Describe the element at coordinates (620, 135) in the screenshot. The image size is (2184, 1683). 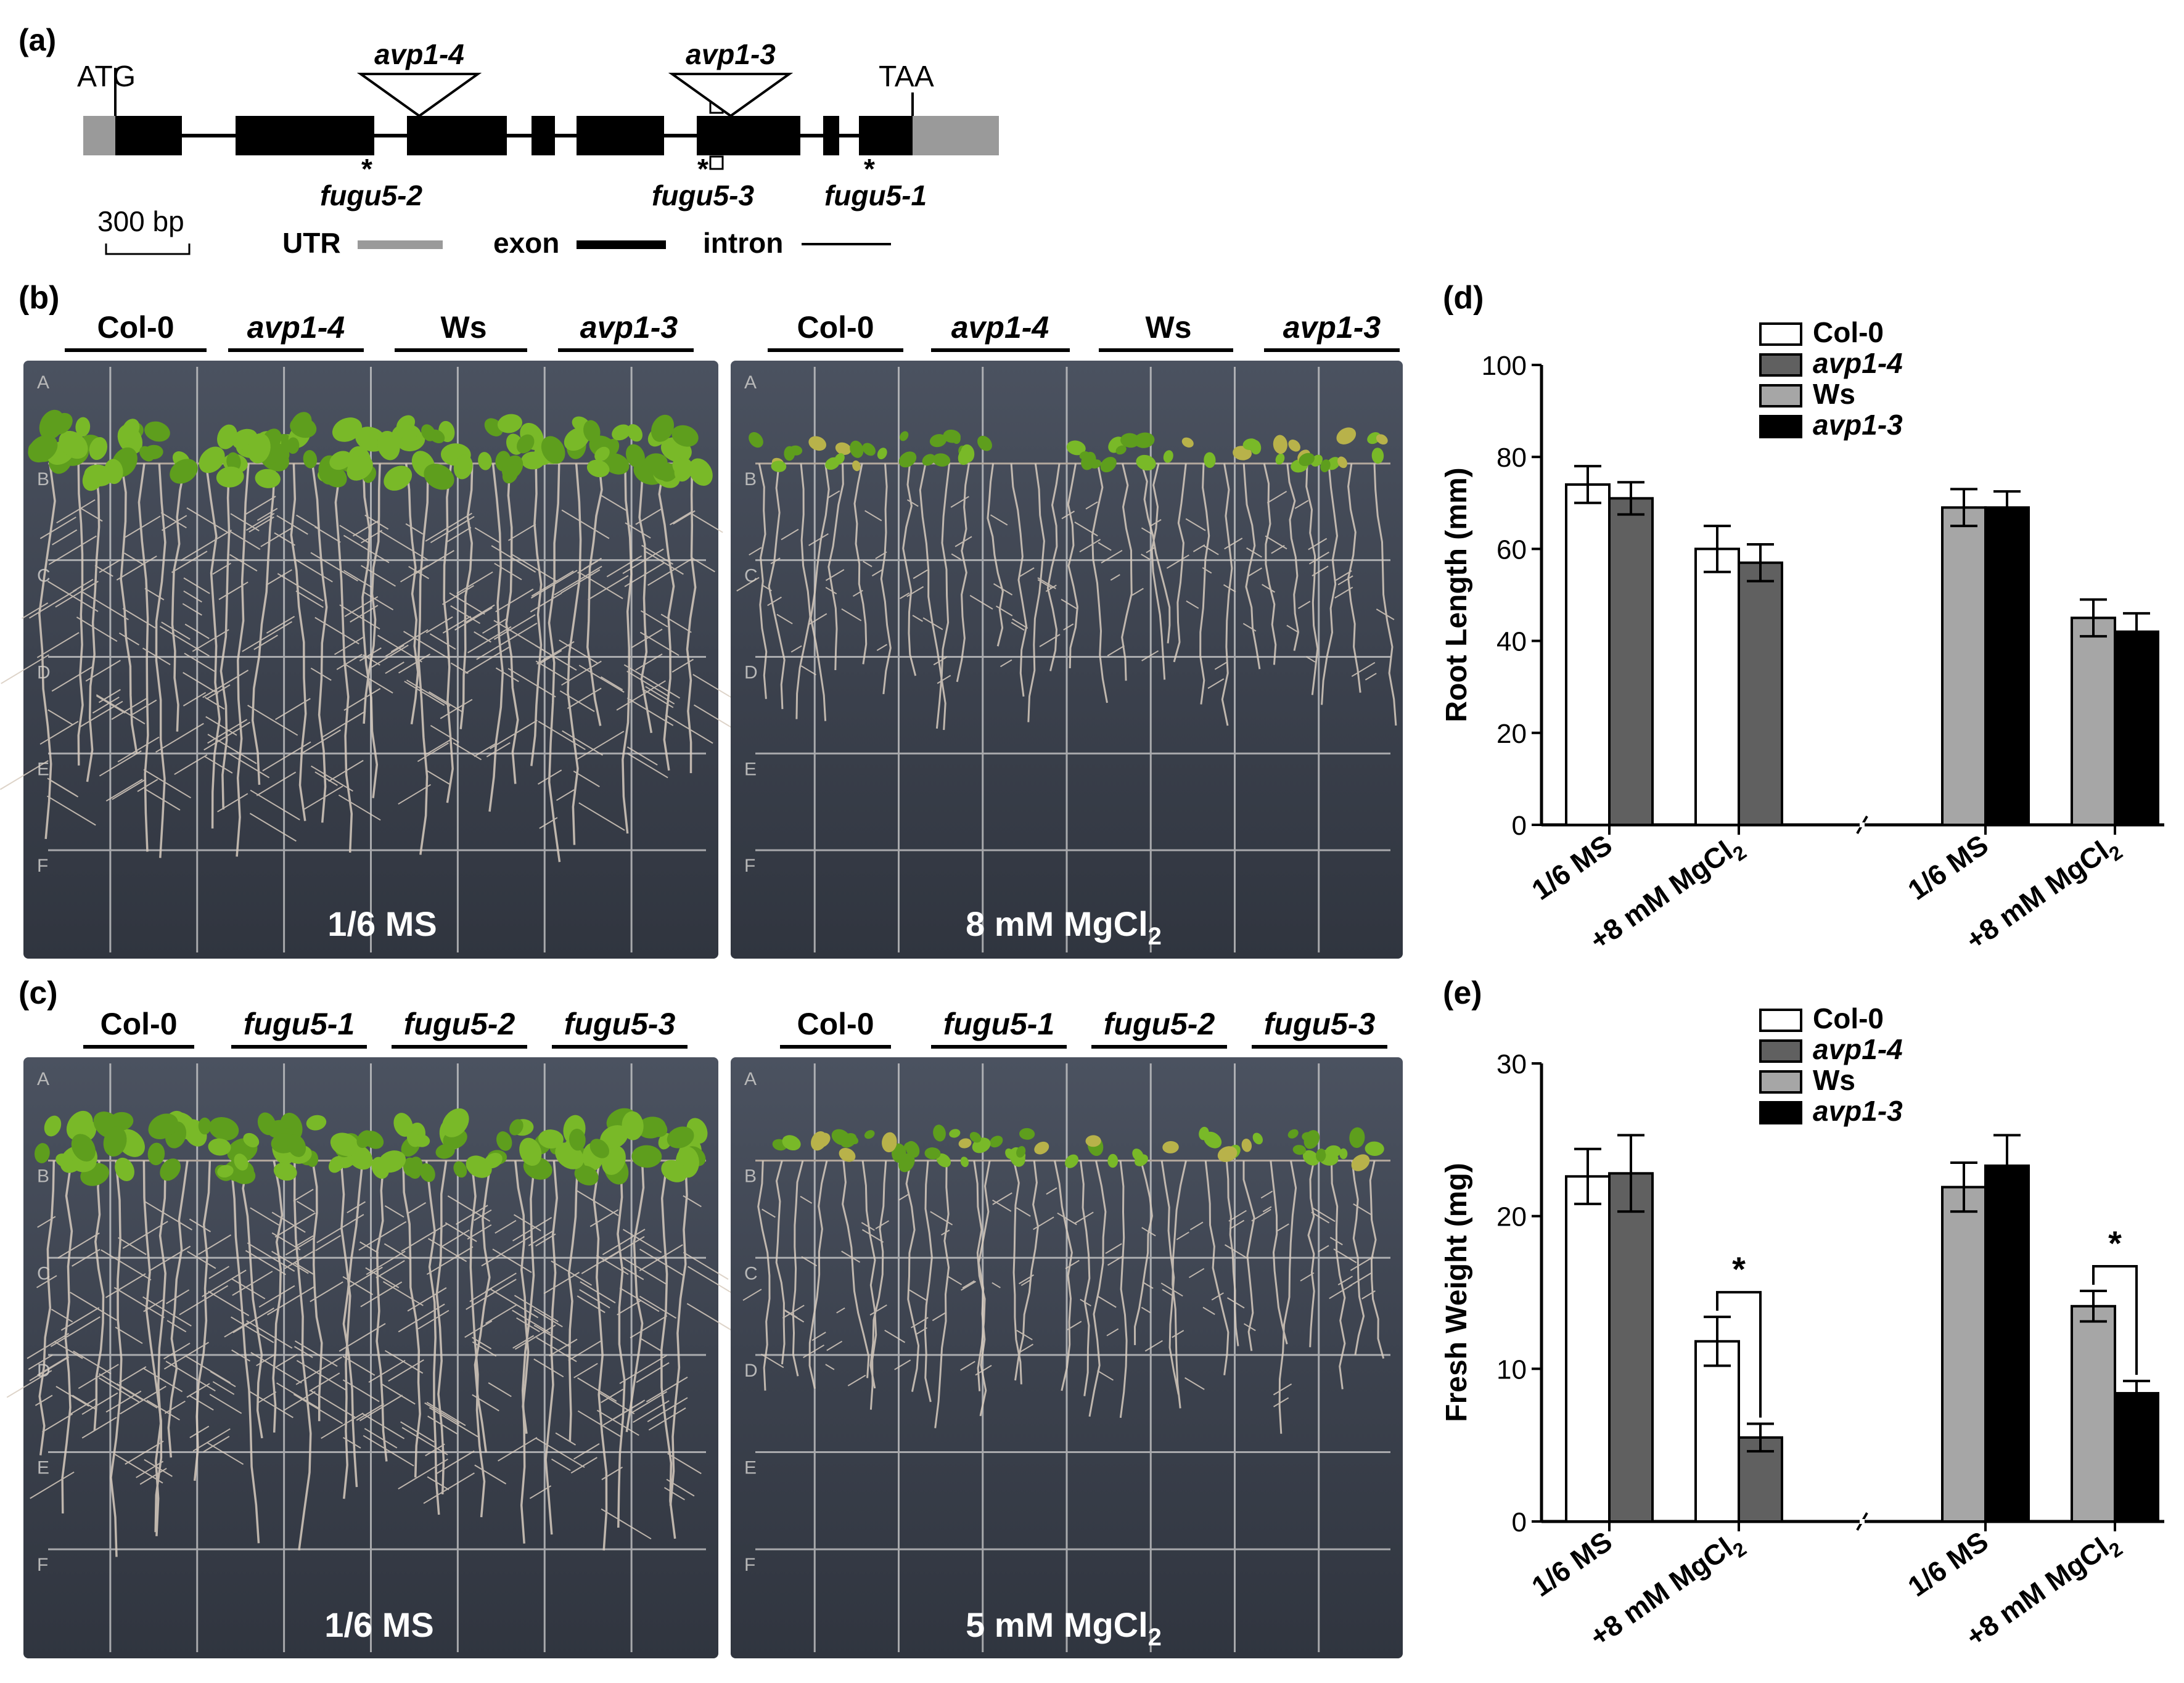
I see `exon` at that location.